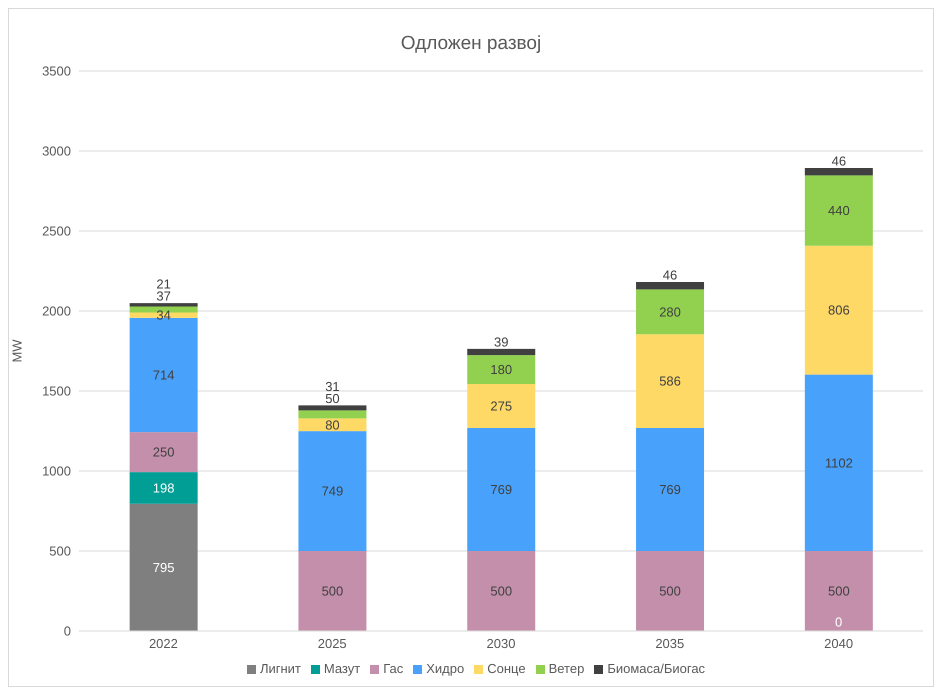 Image resolution: width=942 pixels, height=695 pixels. I want to click on data-label: 806, so click(839, 310).